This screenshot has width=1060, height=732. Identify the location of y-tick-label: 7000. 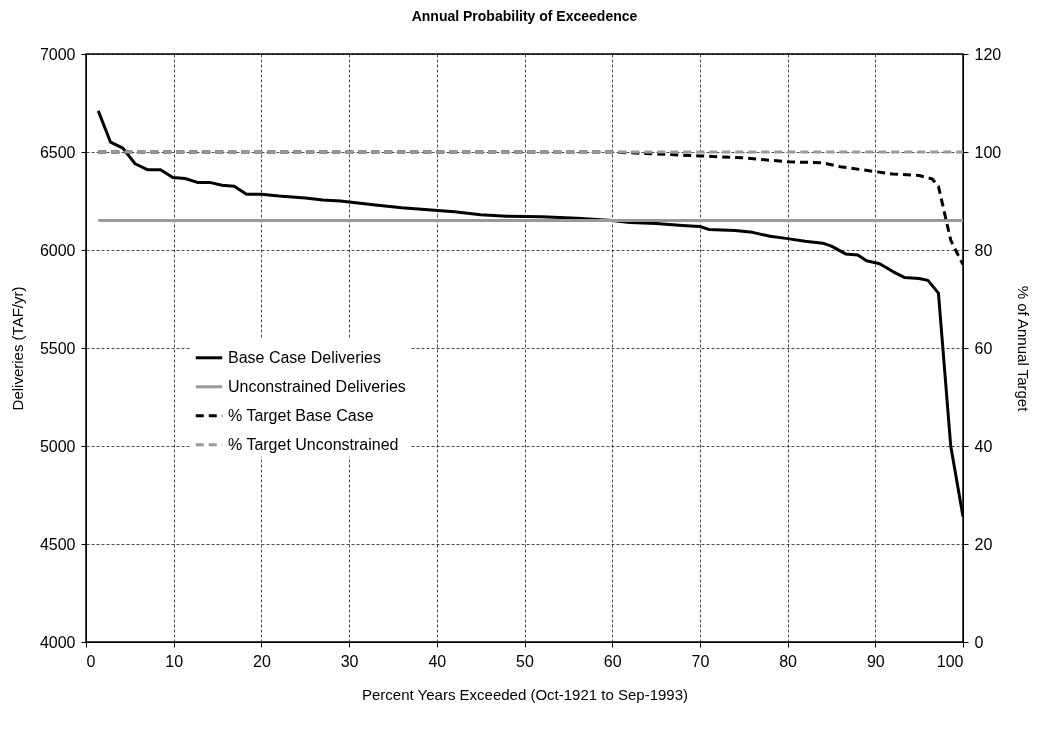
(57, 54).